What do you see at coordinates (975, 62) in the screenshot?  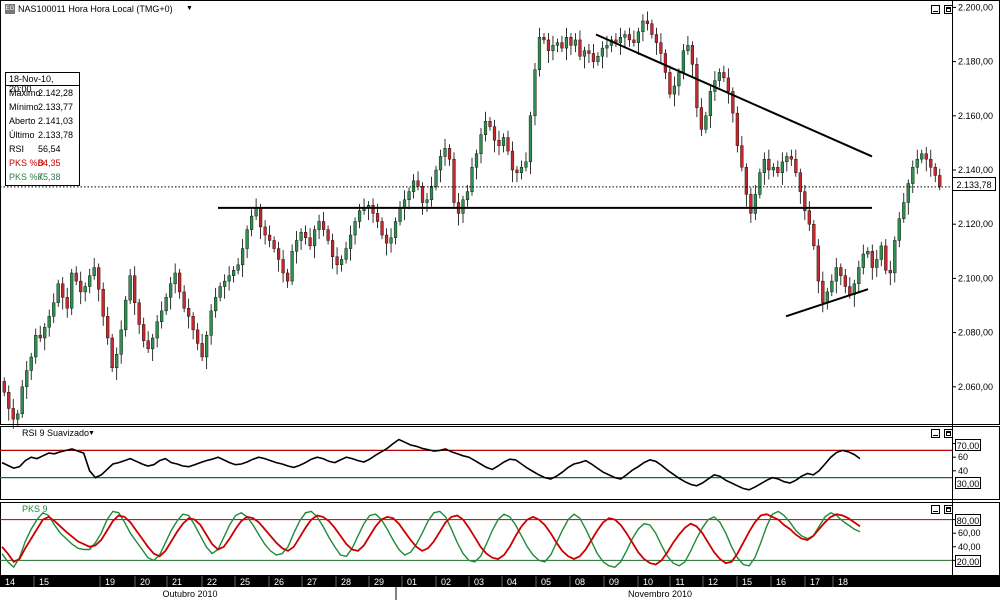 I see `y-tick-label: 2.180,00` at bounding box center [975, 62].